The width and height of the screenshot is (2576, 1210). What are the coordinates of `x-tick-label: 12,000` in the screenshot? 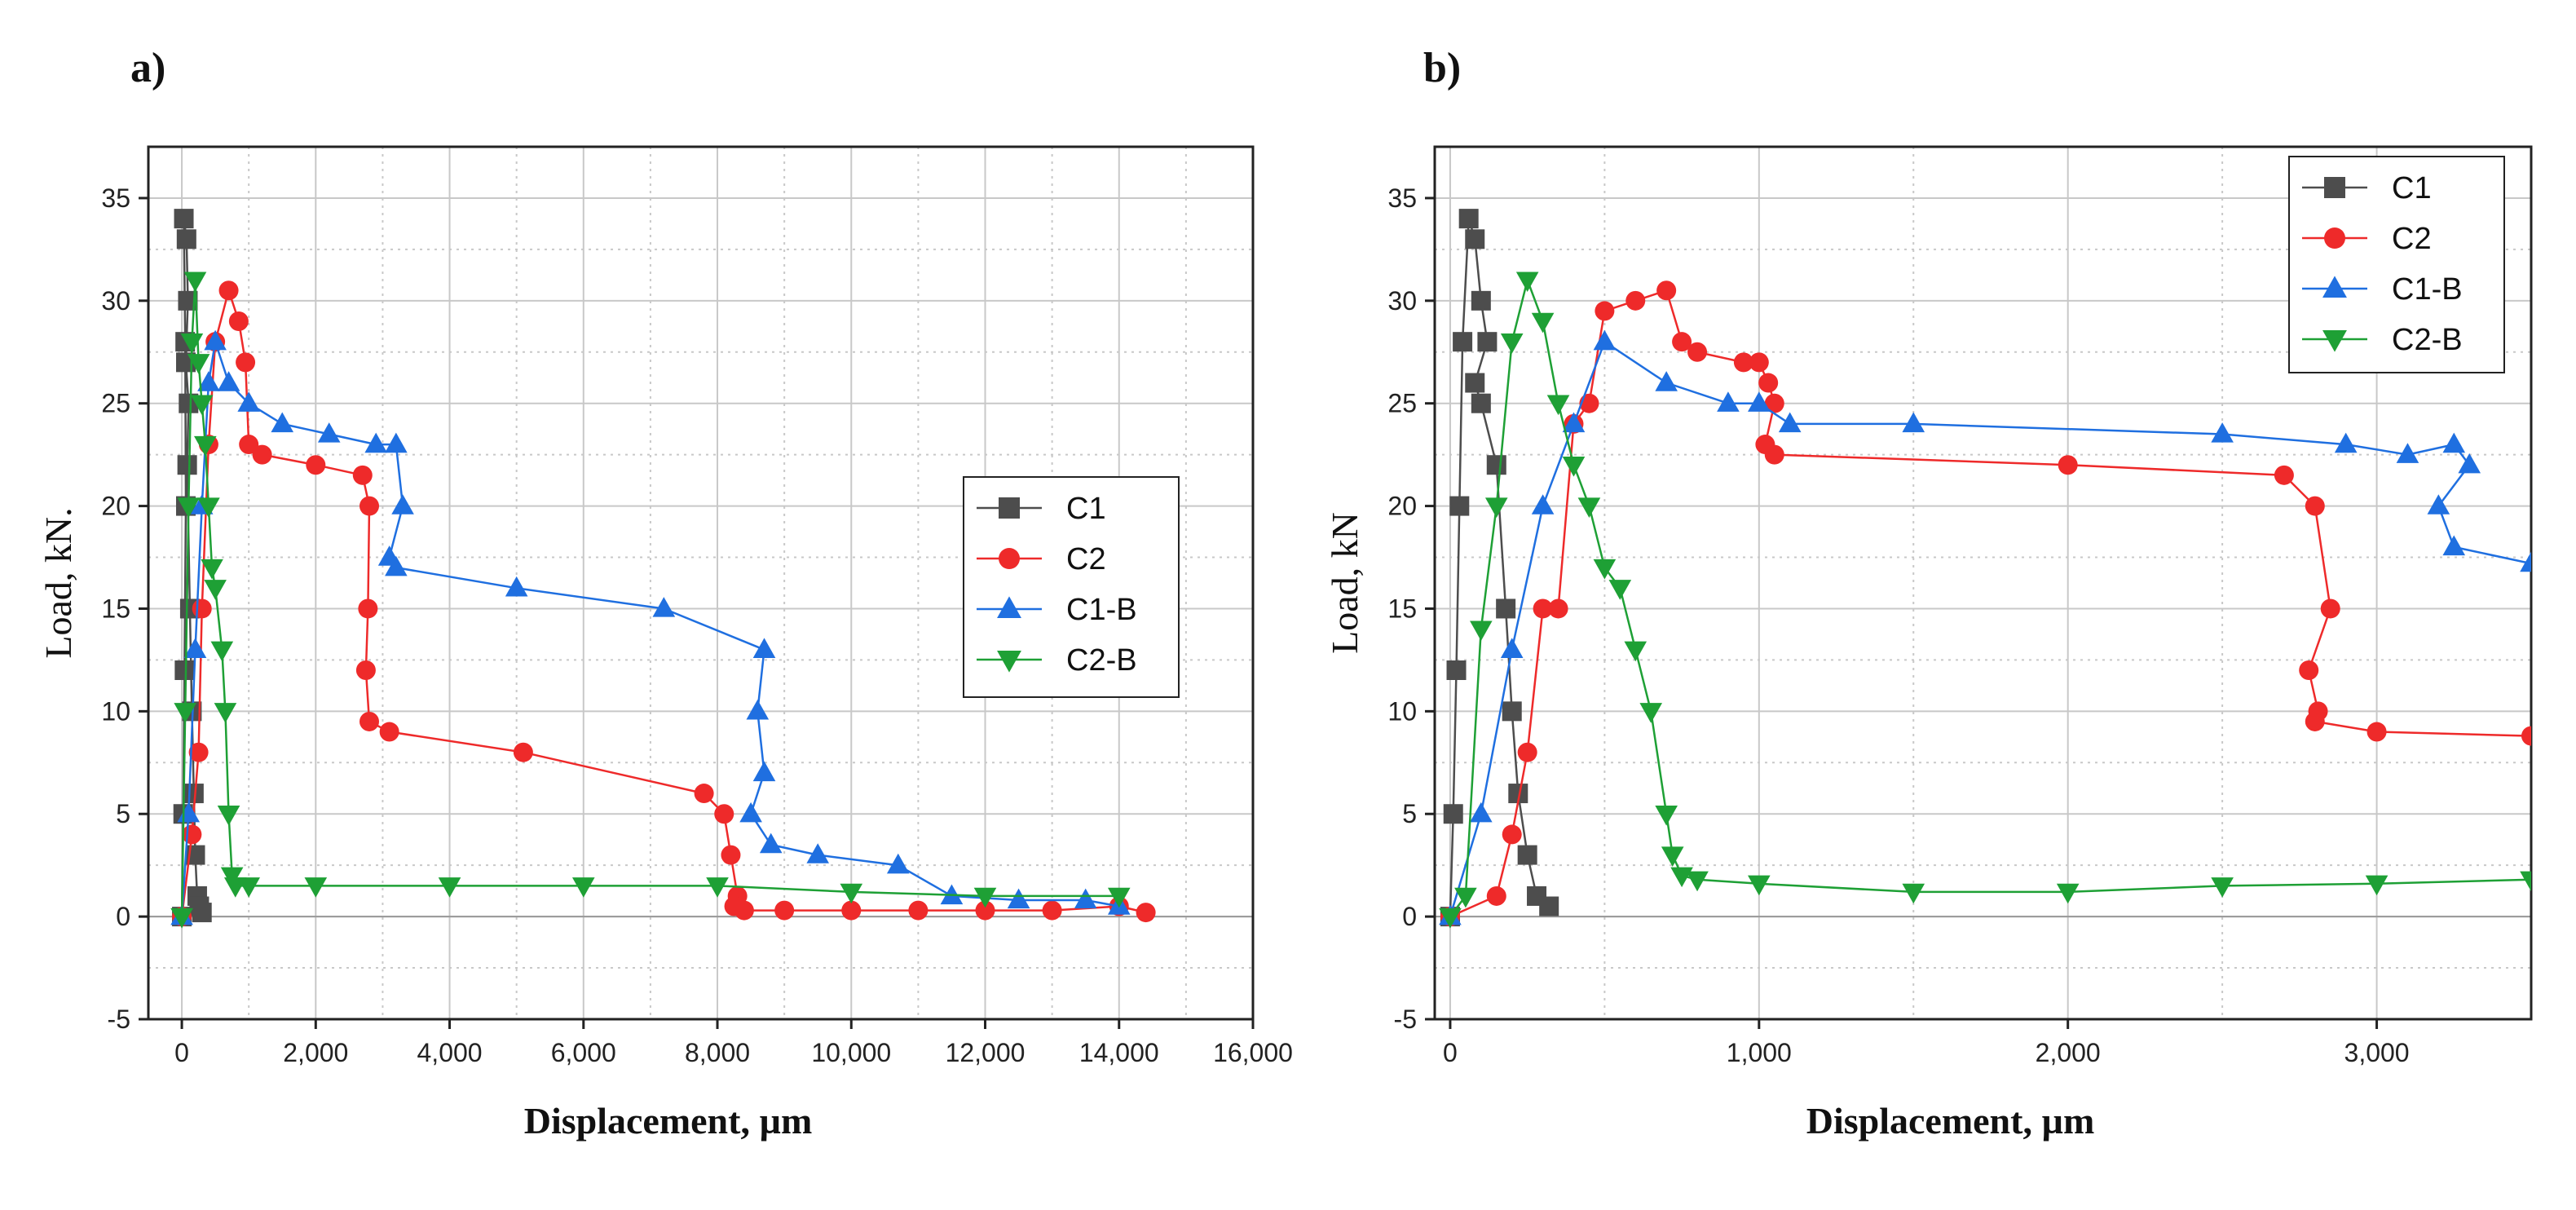 It's located at (986, 1052).